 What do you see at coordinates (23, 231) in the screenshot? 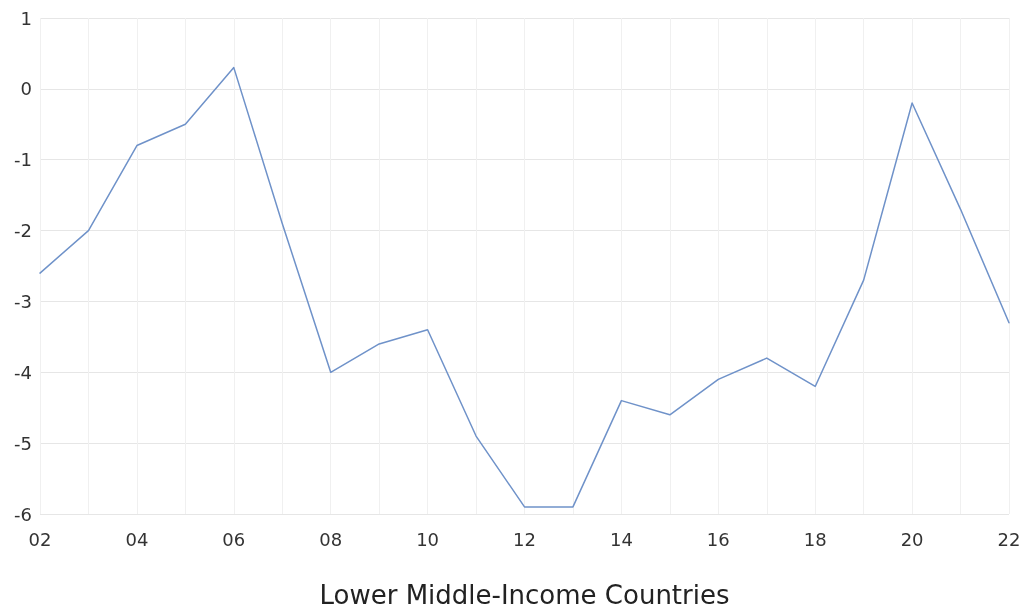
I see `y-tick-label: -2` at bounding box center [23, 231].